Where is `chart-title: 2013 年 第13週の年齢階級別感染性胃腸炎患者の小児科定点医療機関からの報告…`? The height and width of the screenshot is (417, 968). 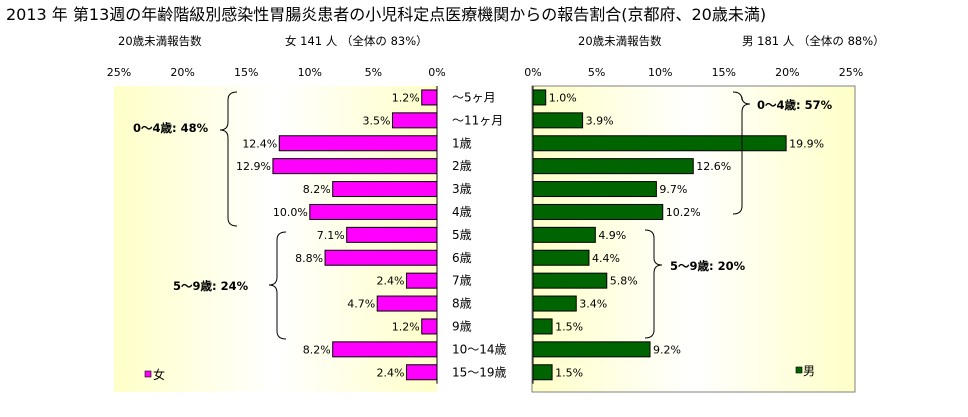
chart-title: 2013 年 第13週の年齢階級別感染性胃腸炎患者の小児科定点医療機関からの報告… is located at coordinates (386, 14).